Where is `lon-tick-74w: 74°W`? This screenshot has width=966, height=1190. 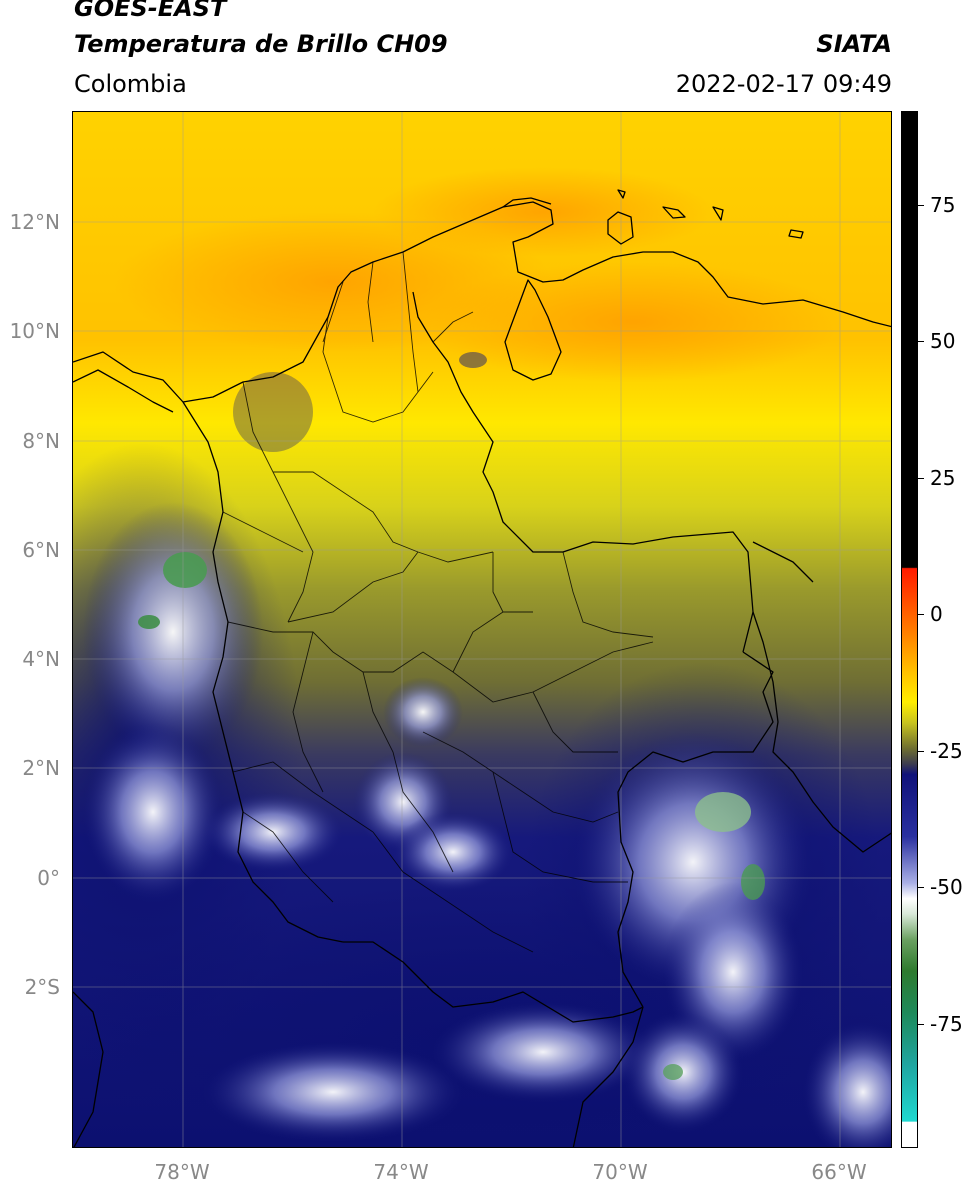
lon-tick-74w: 74°W is located at coordinates (401, 1172).